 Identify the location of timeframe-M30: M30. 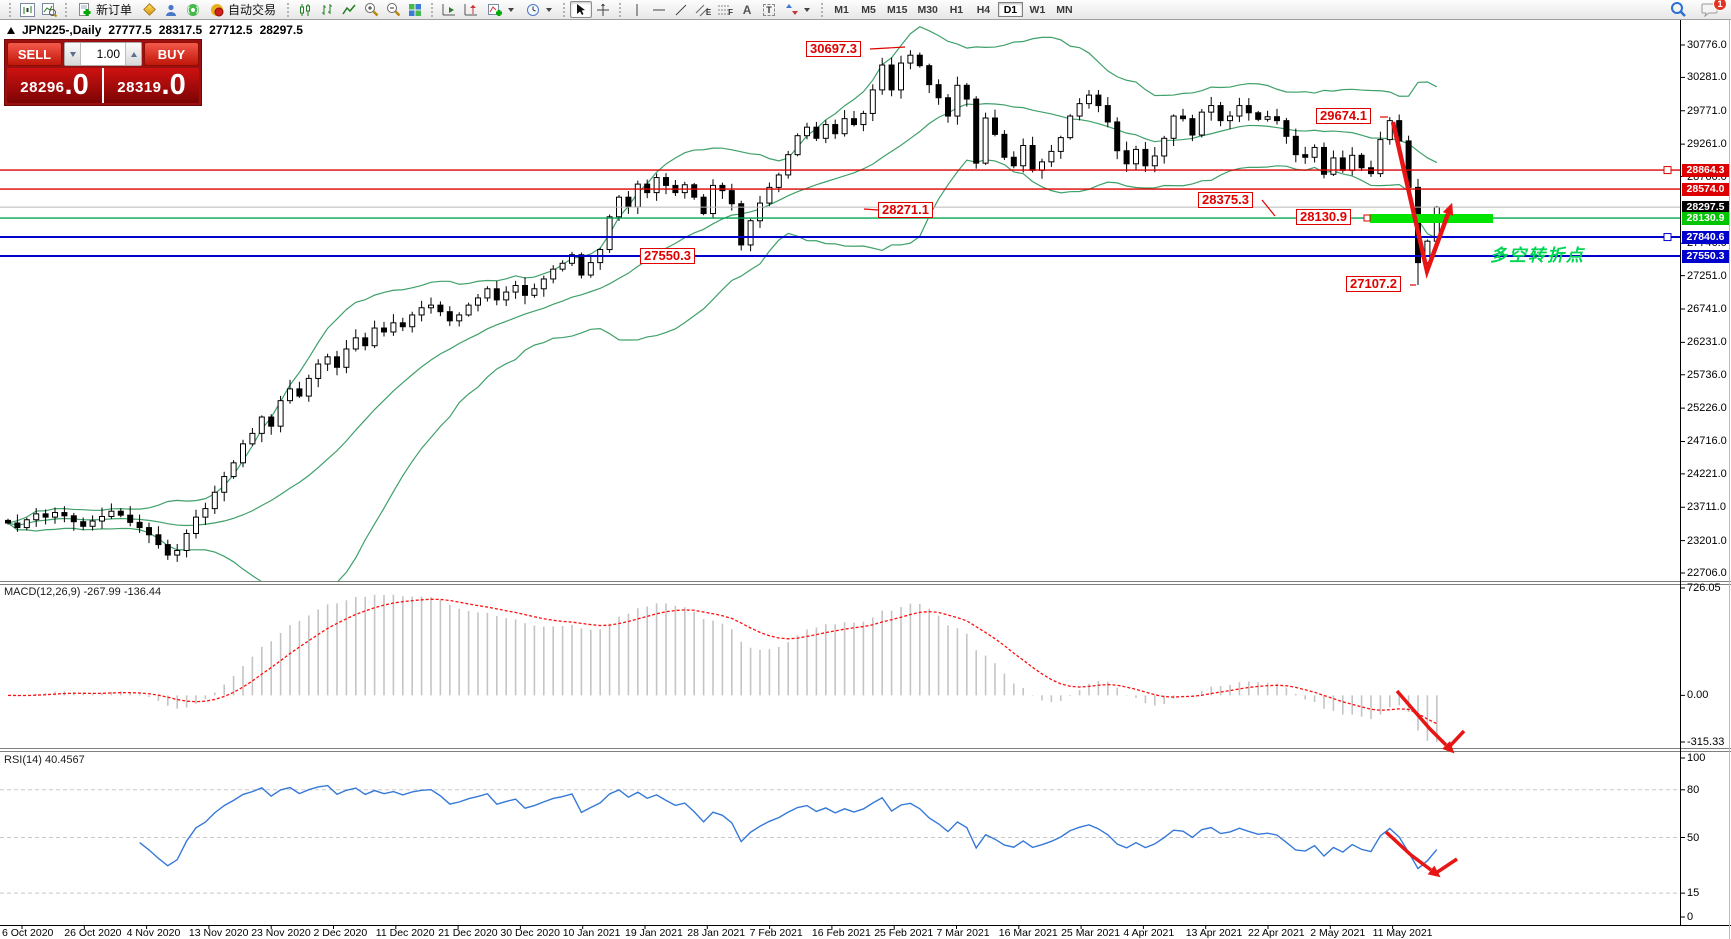
(927, 9).